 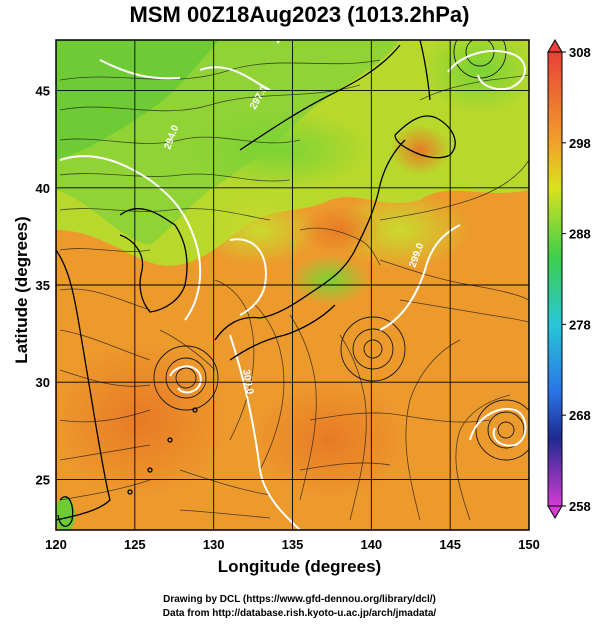 What do you see at coordinates (299, 14) in the screenshot?
I see `map-title: MSM 00Z18Aug2023 (1013.2hPa)` at bounding box center [299, 14].